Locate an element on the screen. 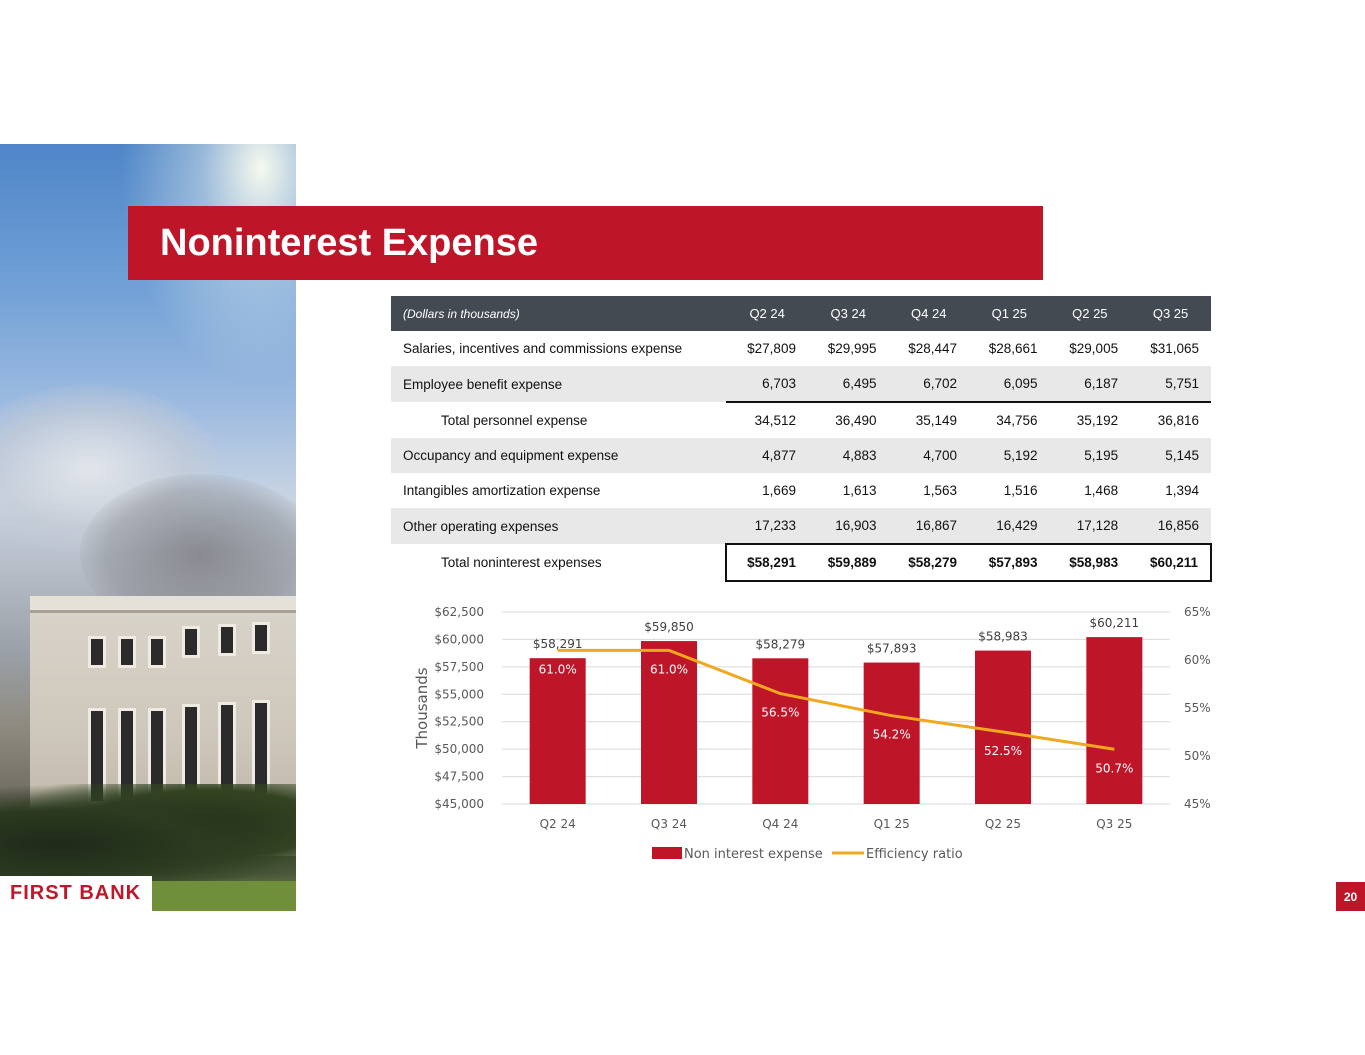  row-label: Other operating expenses is located at coordinates (559, 526).